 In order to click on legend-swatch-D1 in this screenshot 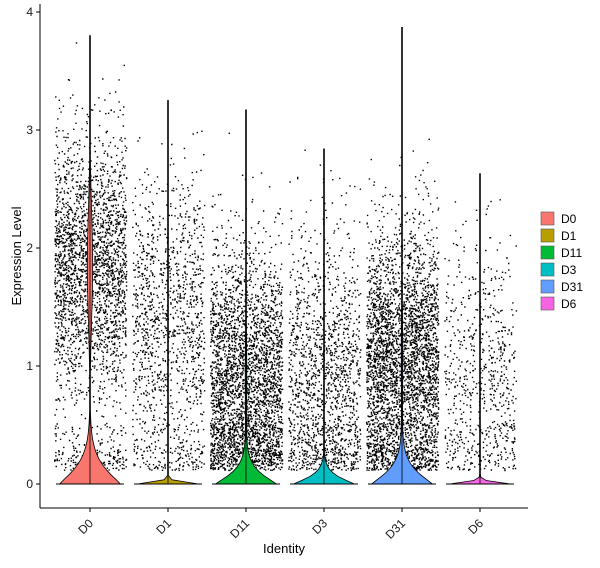, I will do `click(547, 235)`.